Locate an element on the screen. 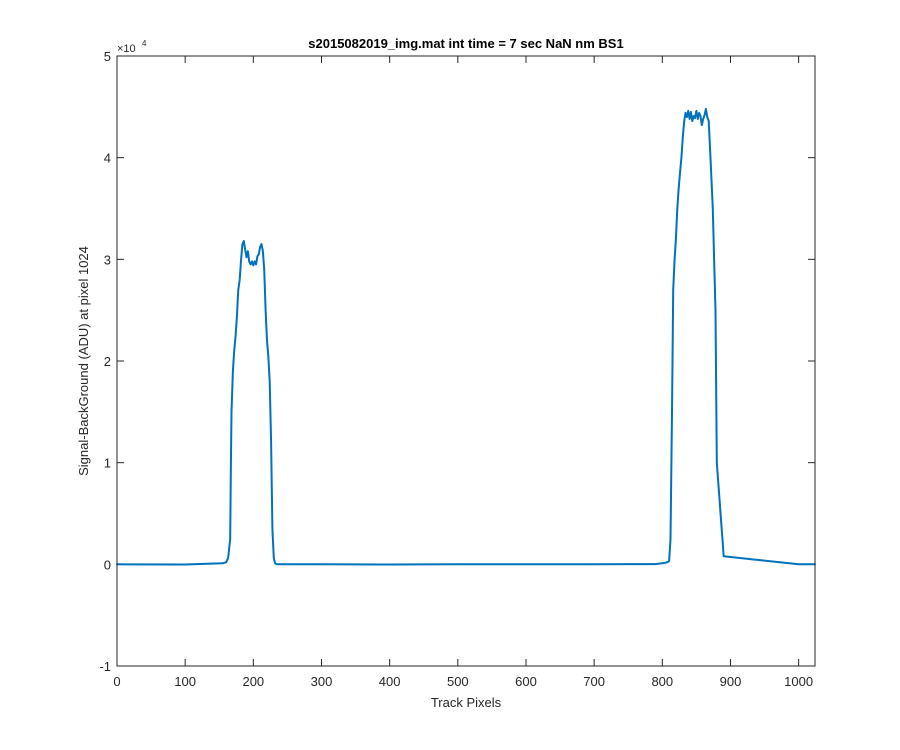  x-tick-label: 400 is located at coordinates (390, 681).